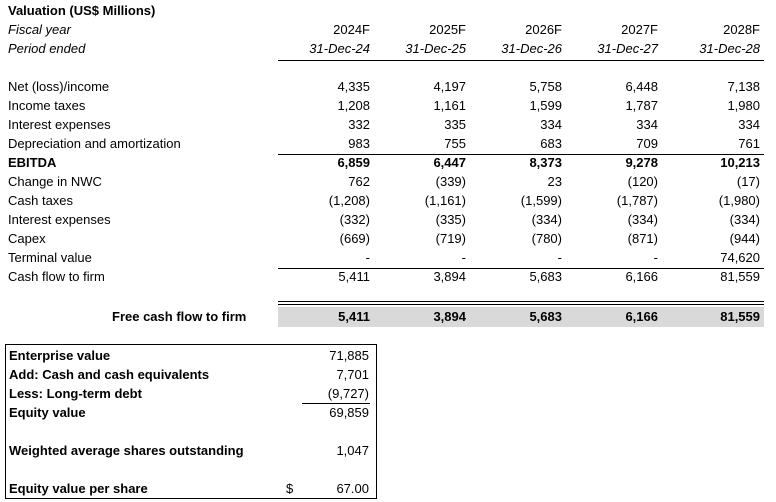  I want to click on col-period-2024: 31-Dec-24, so click(339, 48).